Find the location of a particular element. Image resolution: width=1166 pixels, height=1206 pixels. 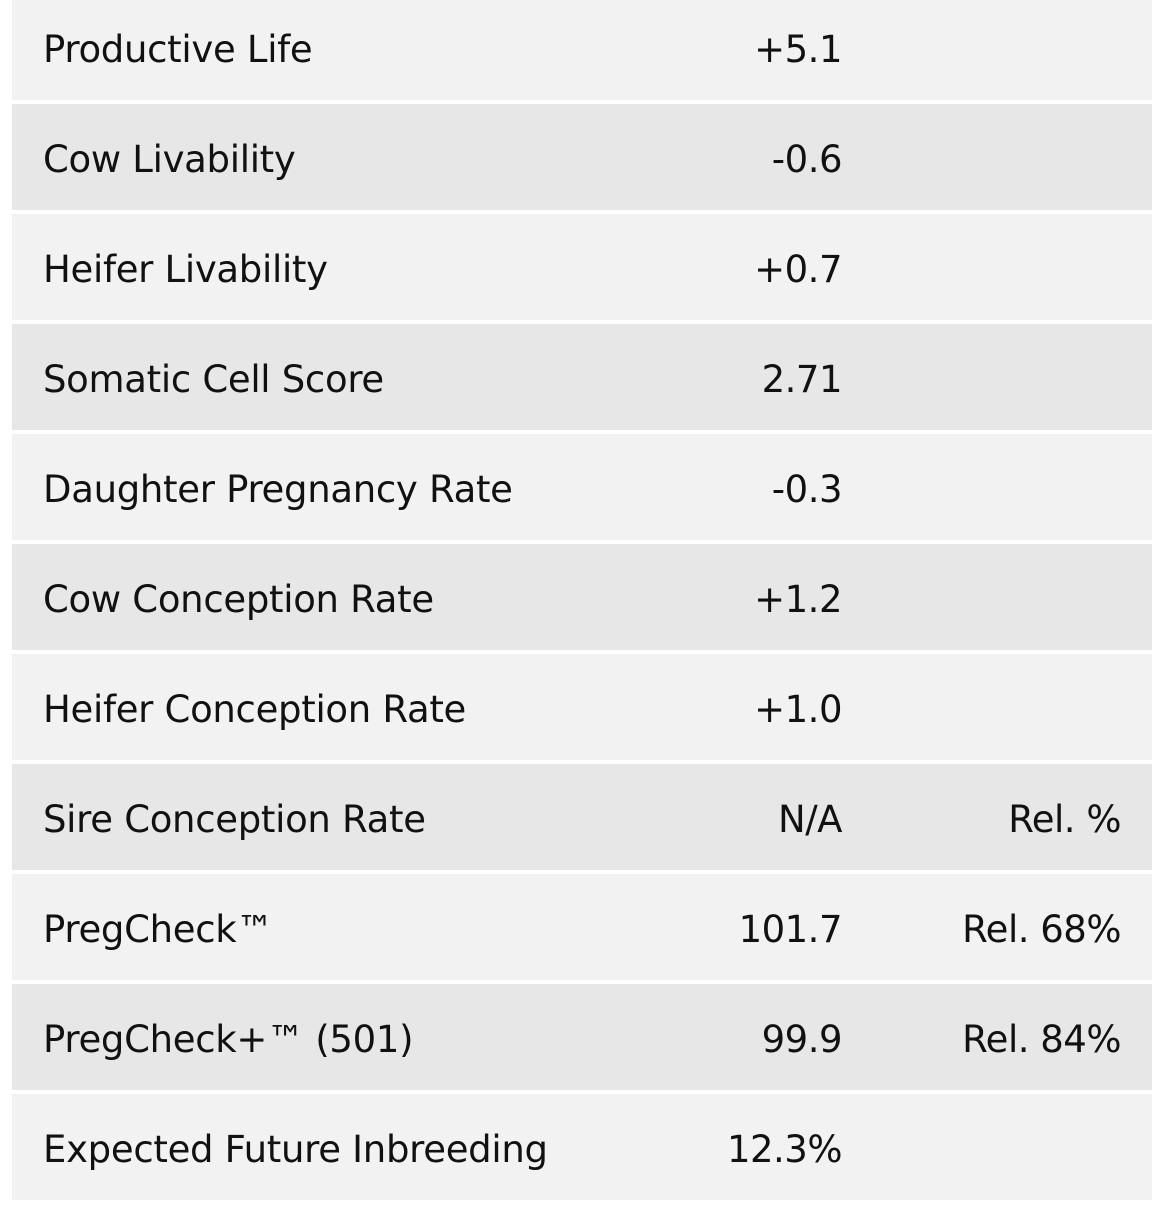

trait-value: N/A is located at coordinates (810, 819).